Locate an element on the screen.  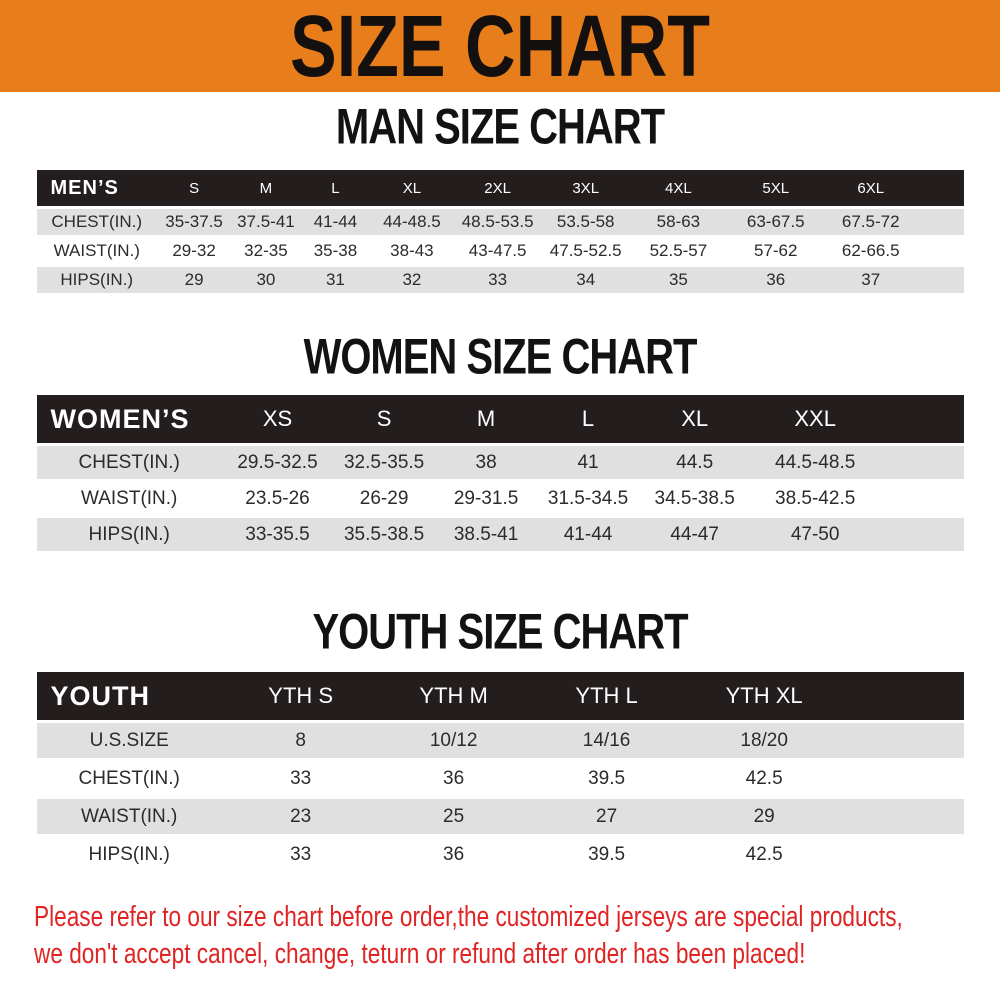
size-value: 34 is located at coordinates (585, 280).